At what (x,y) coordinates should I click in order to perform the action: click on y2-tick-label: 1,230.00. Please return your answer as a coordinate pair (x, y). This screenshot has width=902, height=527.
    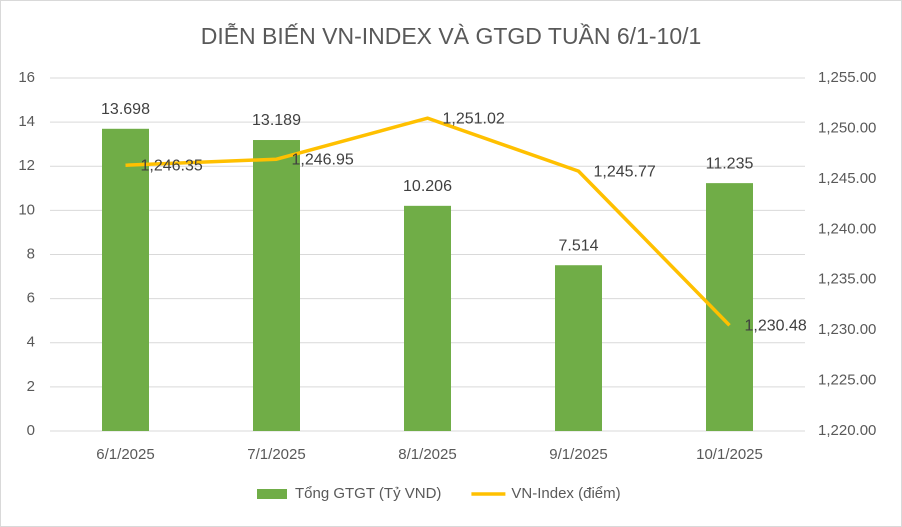
    Looking at the image, I should click on (847, 329).